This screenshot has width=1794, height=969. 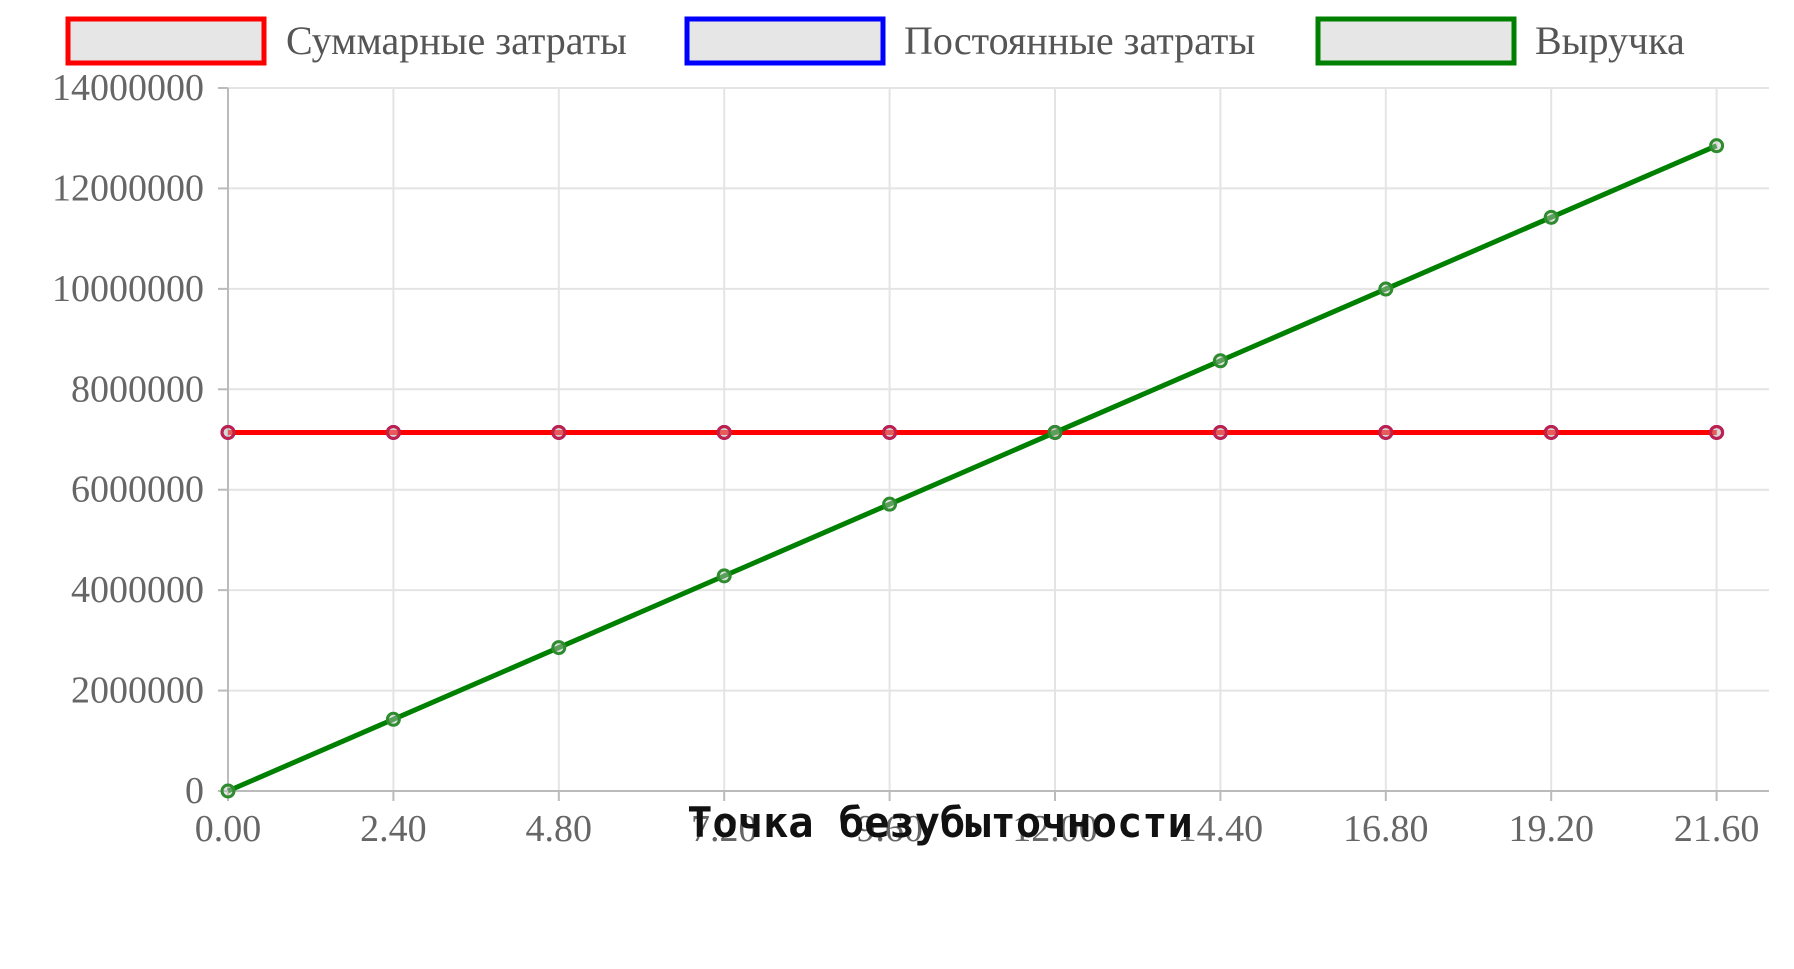 What do you see at coordinates (1610, 40) in the screenshot?
I see `legend-label: Выручка` at bounding box center [1610, 40].